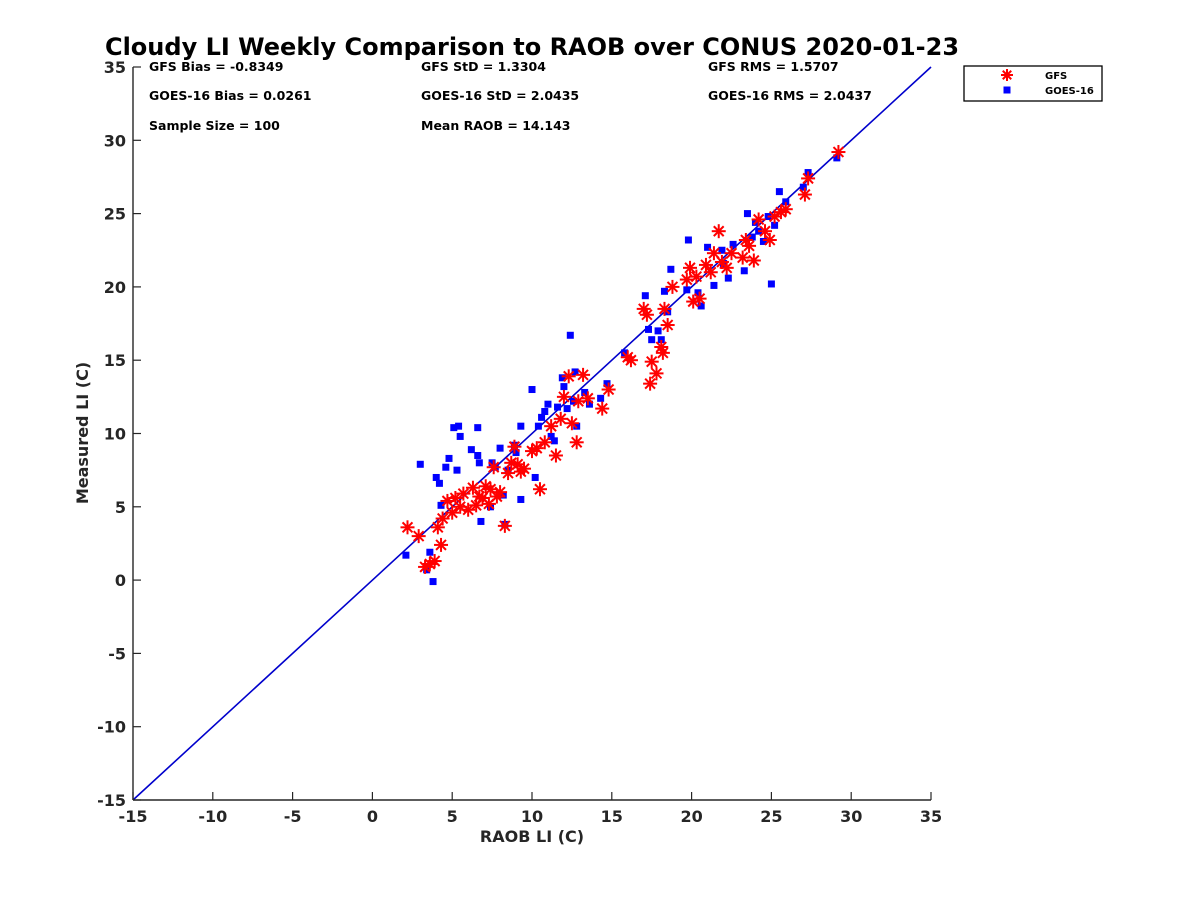 The image size is (1200, 900). What do you see at coordinates (931, 816) in the screenshot?
I see `x-tick-label: 35` at bounding box center [931, 816].